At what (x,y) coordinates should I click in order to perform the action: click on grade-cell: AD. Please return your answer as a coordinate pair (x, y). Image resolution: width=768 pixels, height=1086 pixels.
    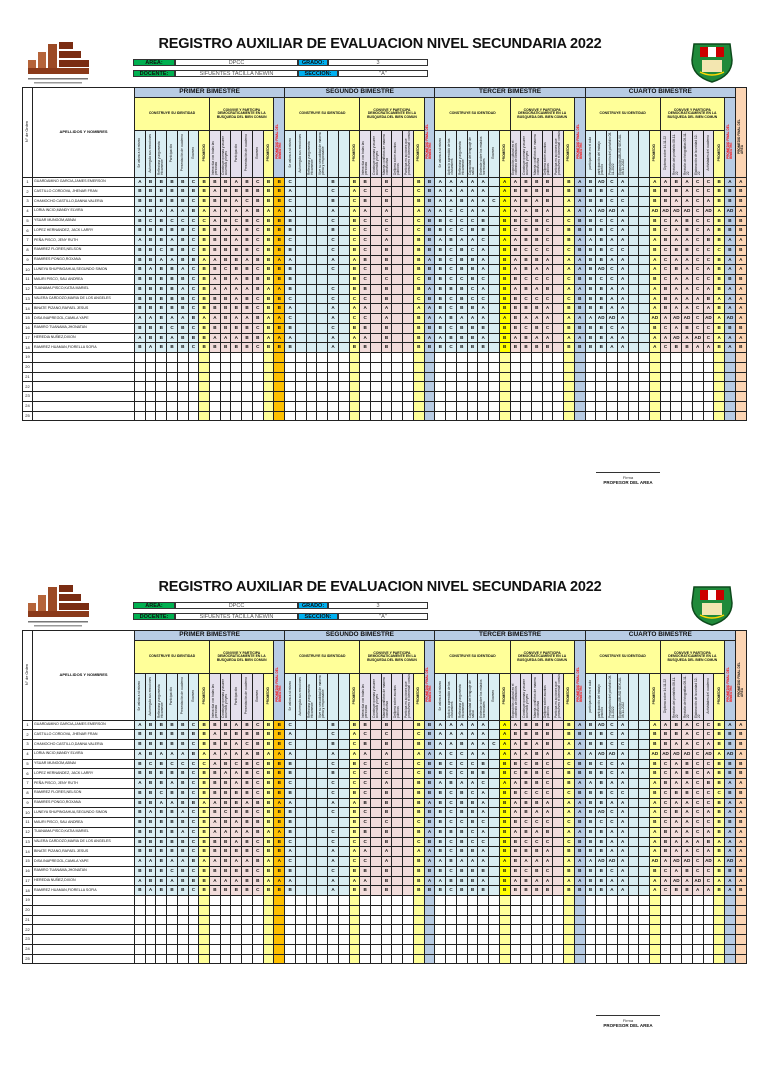
    Looking at the image, I should click on (676, 754).